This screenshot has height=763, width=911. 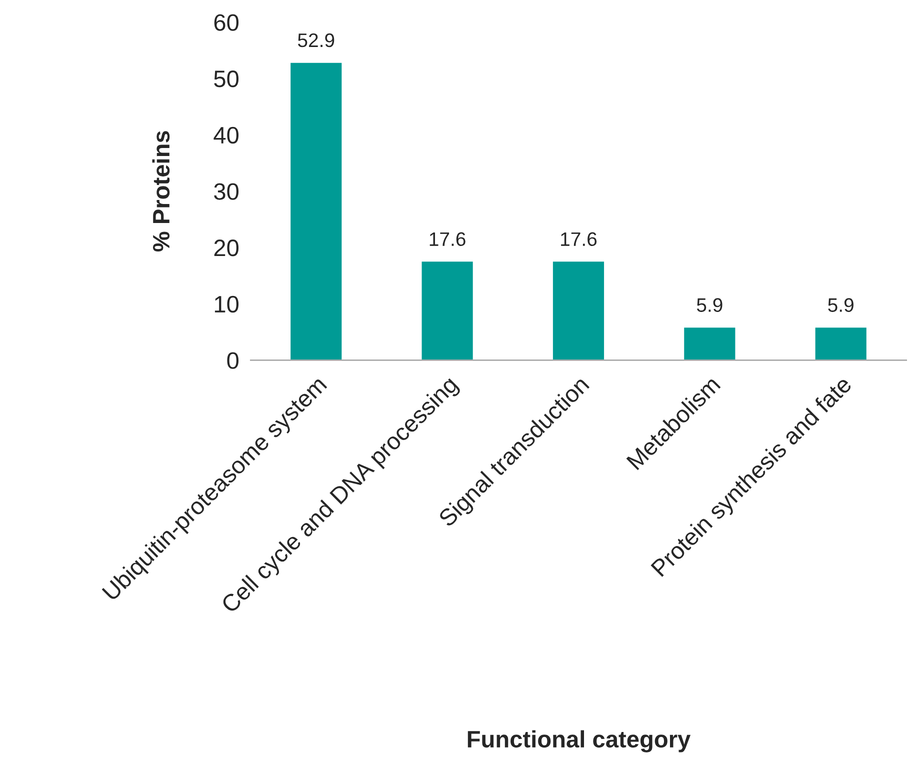 I want to click on y-tick-label: 20, so click(x=226, y=248).